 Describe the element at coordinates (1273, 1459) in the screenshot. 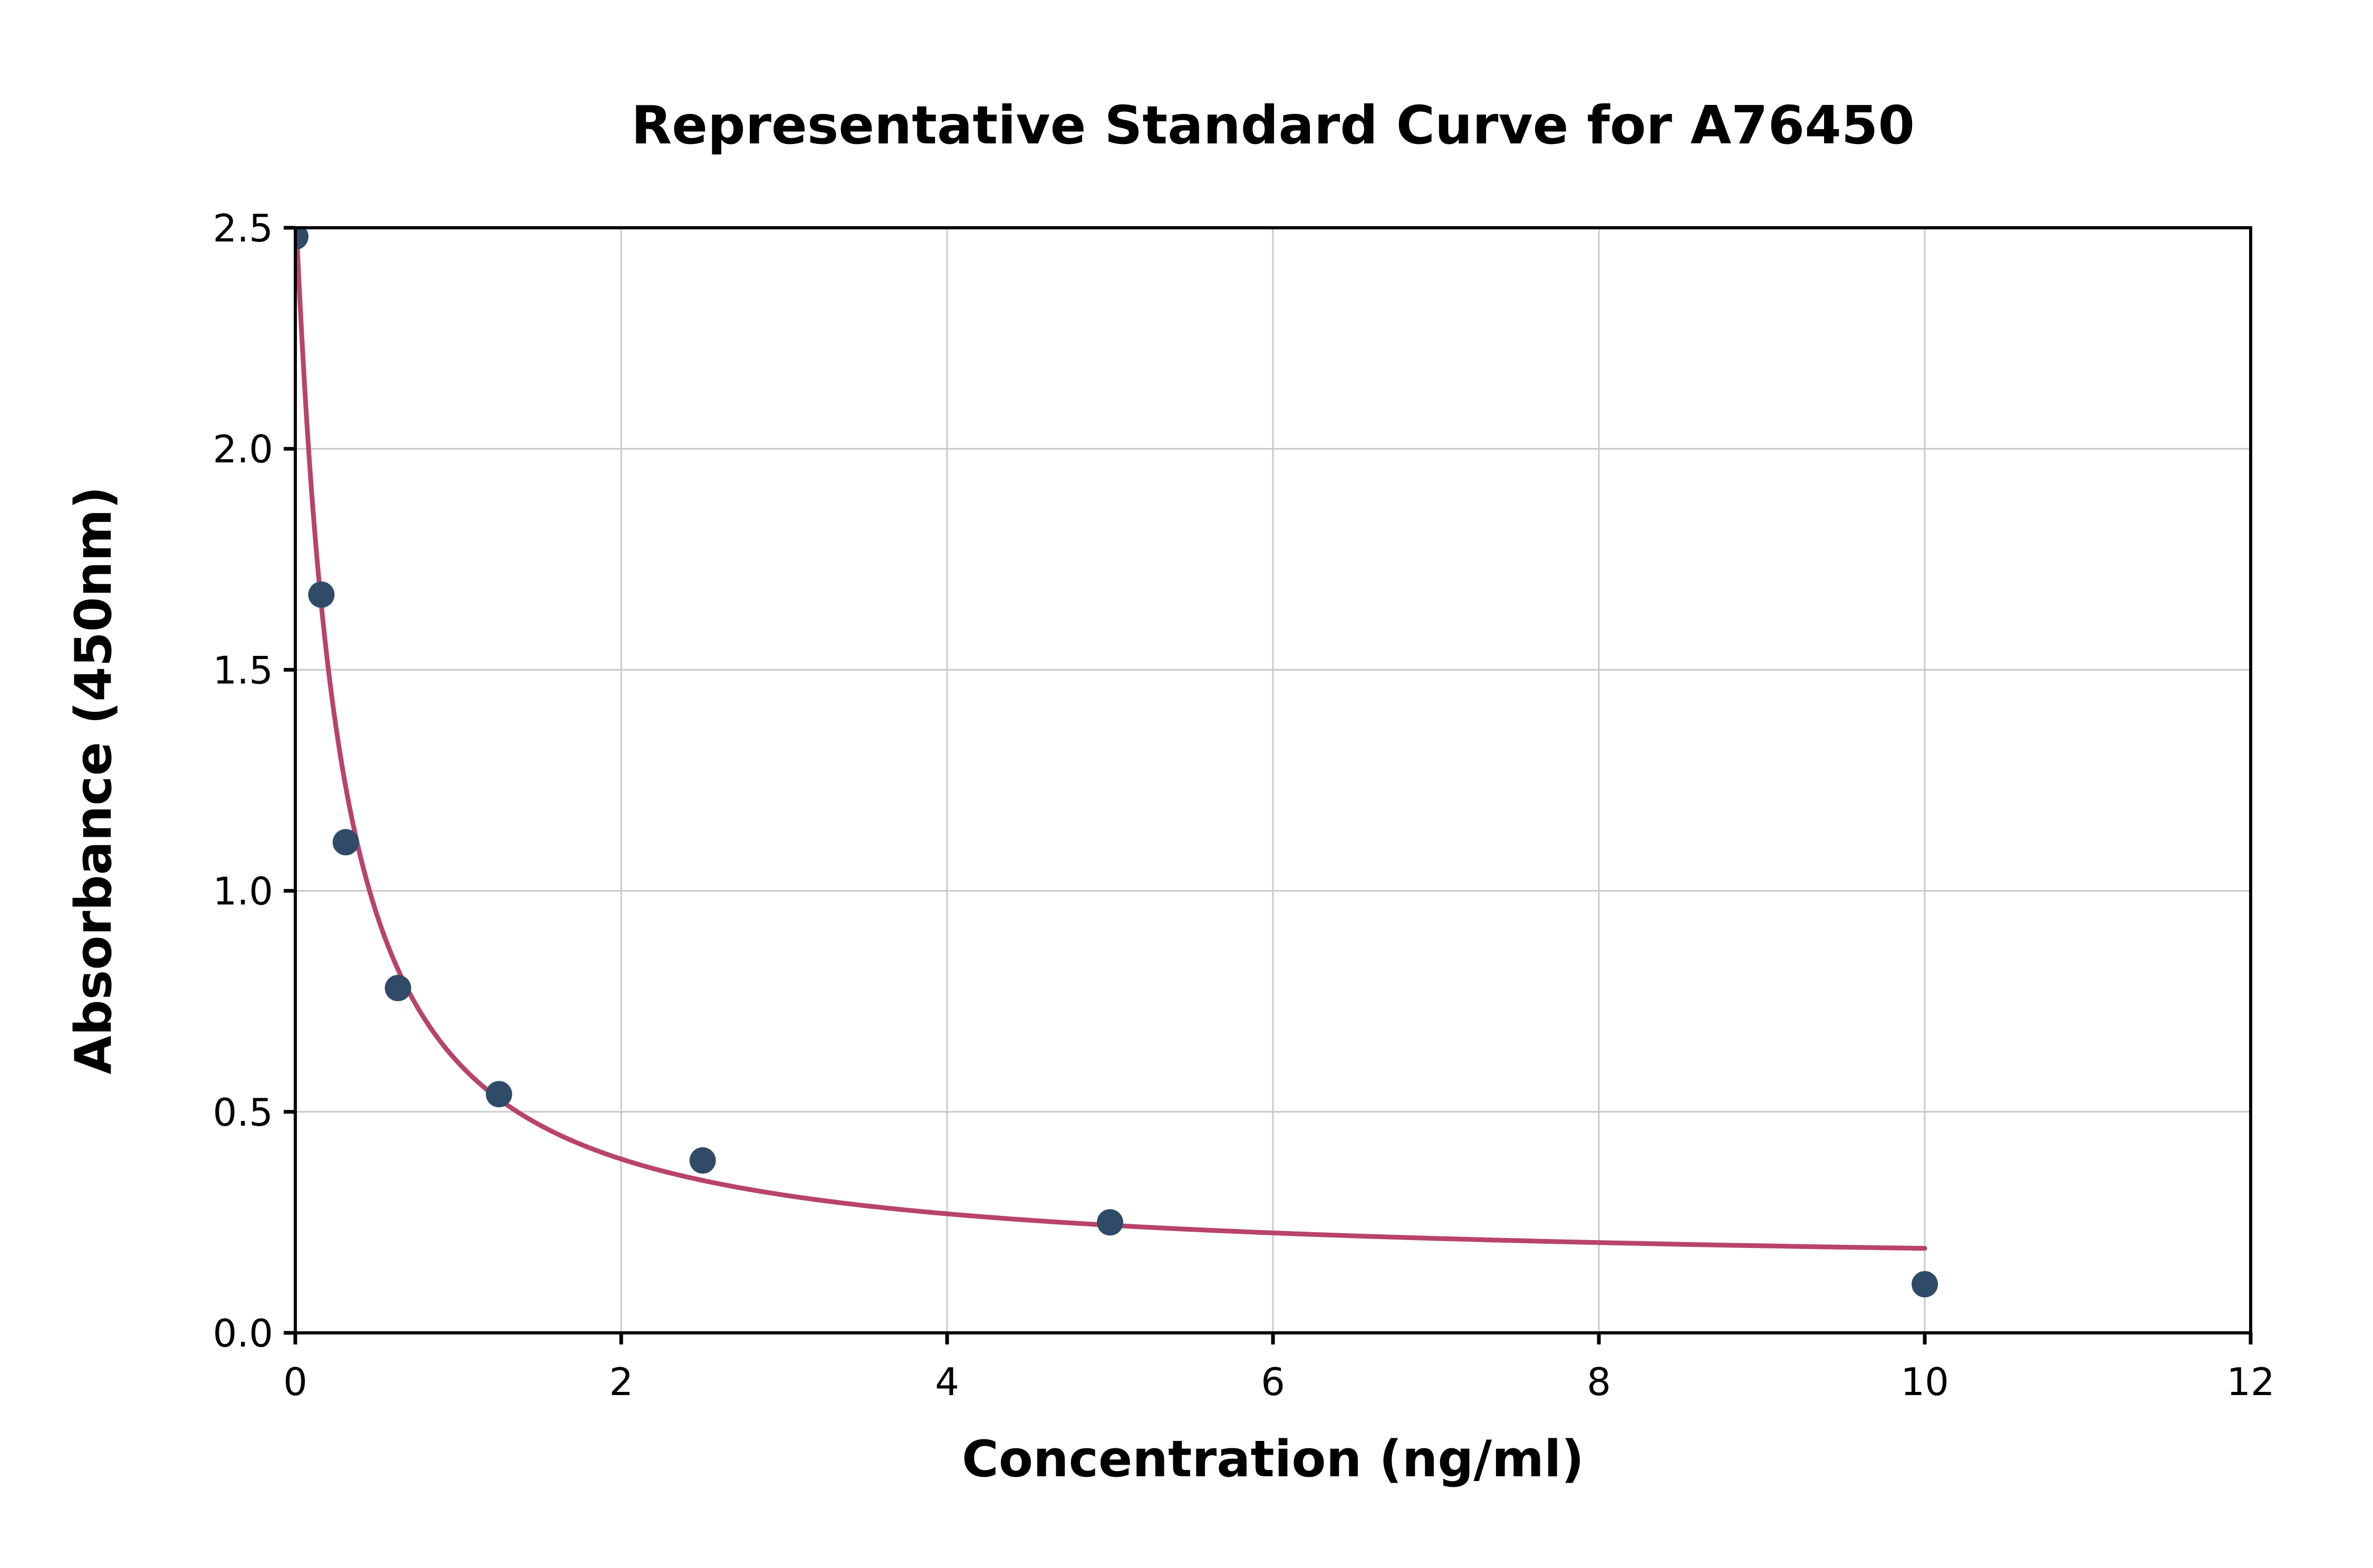

I see `x-axis-label: Concentration (ng/ml)` at that location.